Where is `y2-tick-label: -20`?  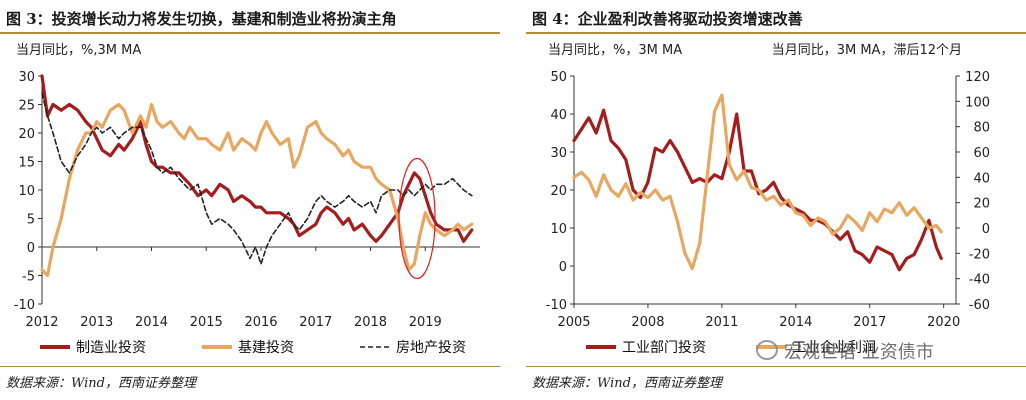 y2-tick-label: -20 is located at coordinates (979, 254).